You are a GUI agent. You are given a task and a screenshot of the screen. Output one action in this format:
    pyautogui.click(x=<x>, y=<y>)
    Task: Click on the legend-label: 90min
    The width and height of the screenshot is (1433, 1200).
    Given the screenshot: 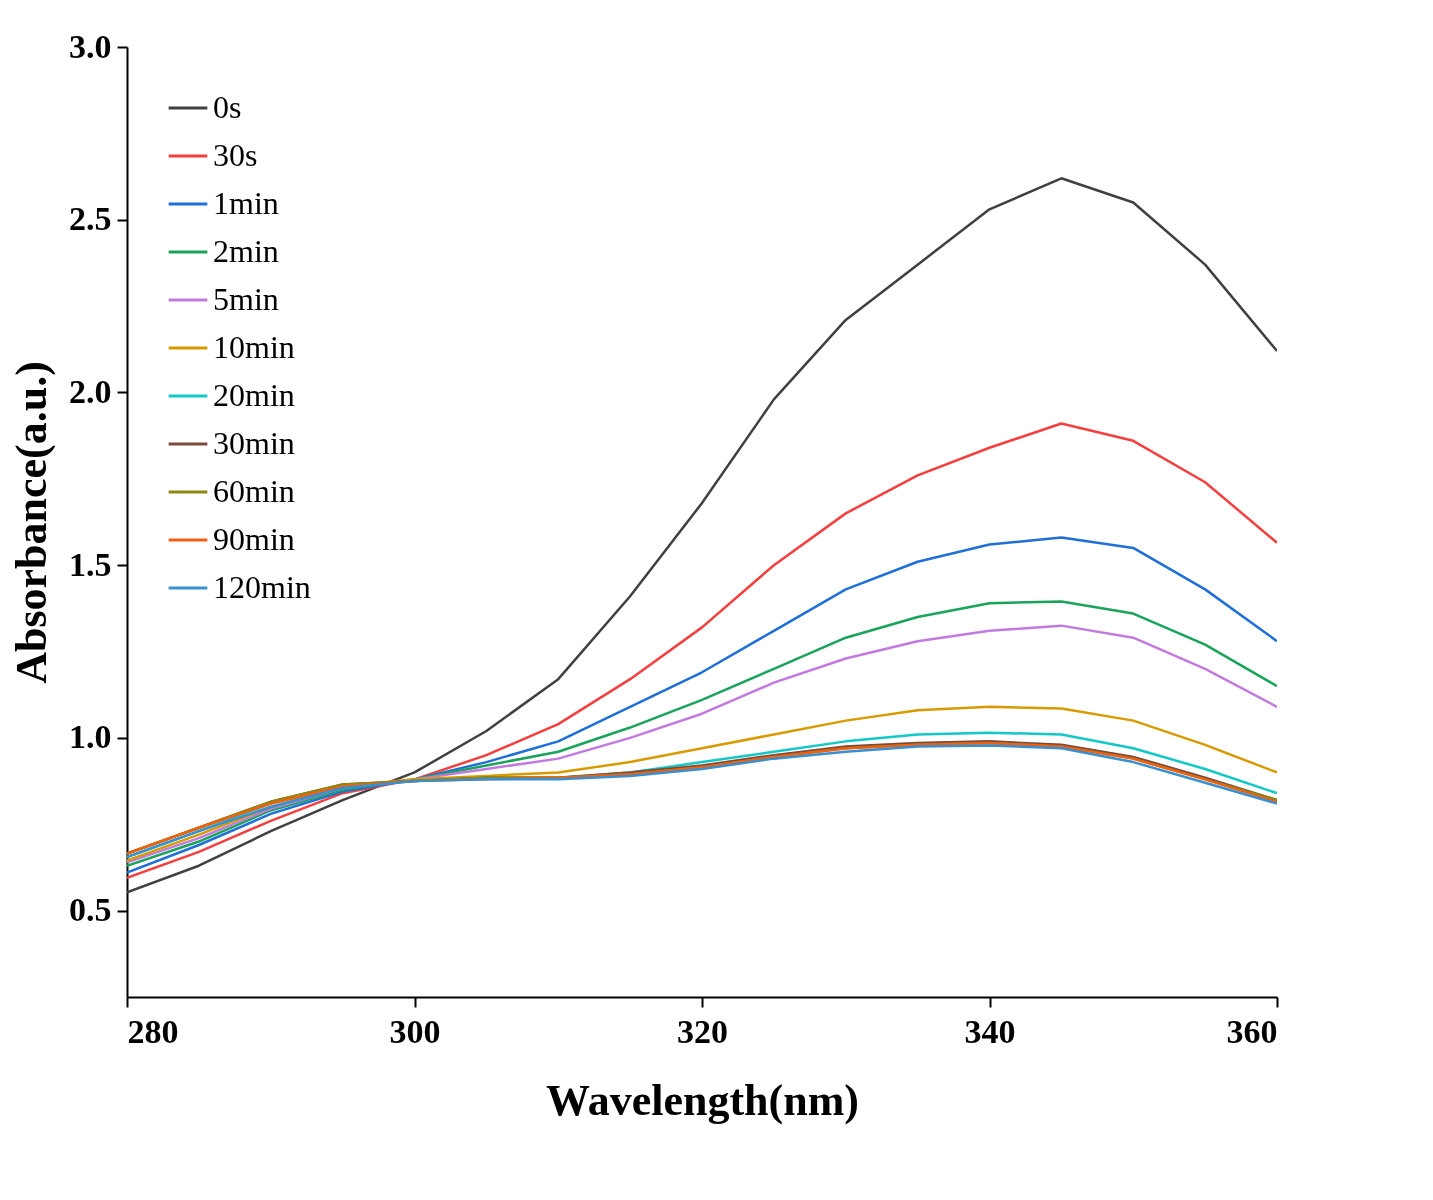 What is the action you would take?
    pyautogui.click(x=254, y=539)
    